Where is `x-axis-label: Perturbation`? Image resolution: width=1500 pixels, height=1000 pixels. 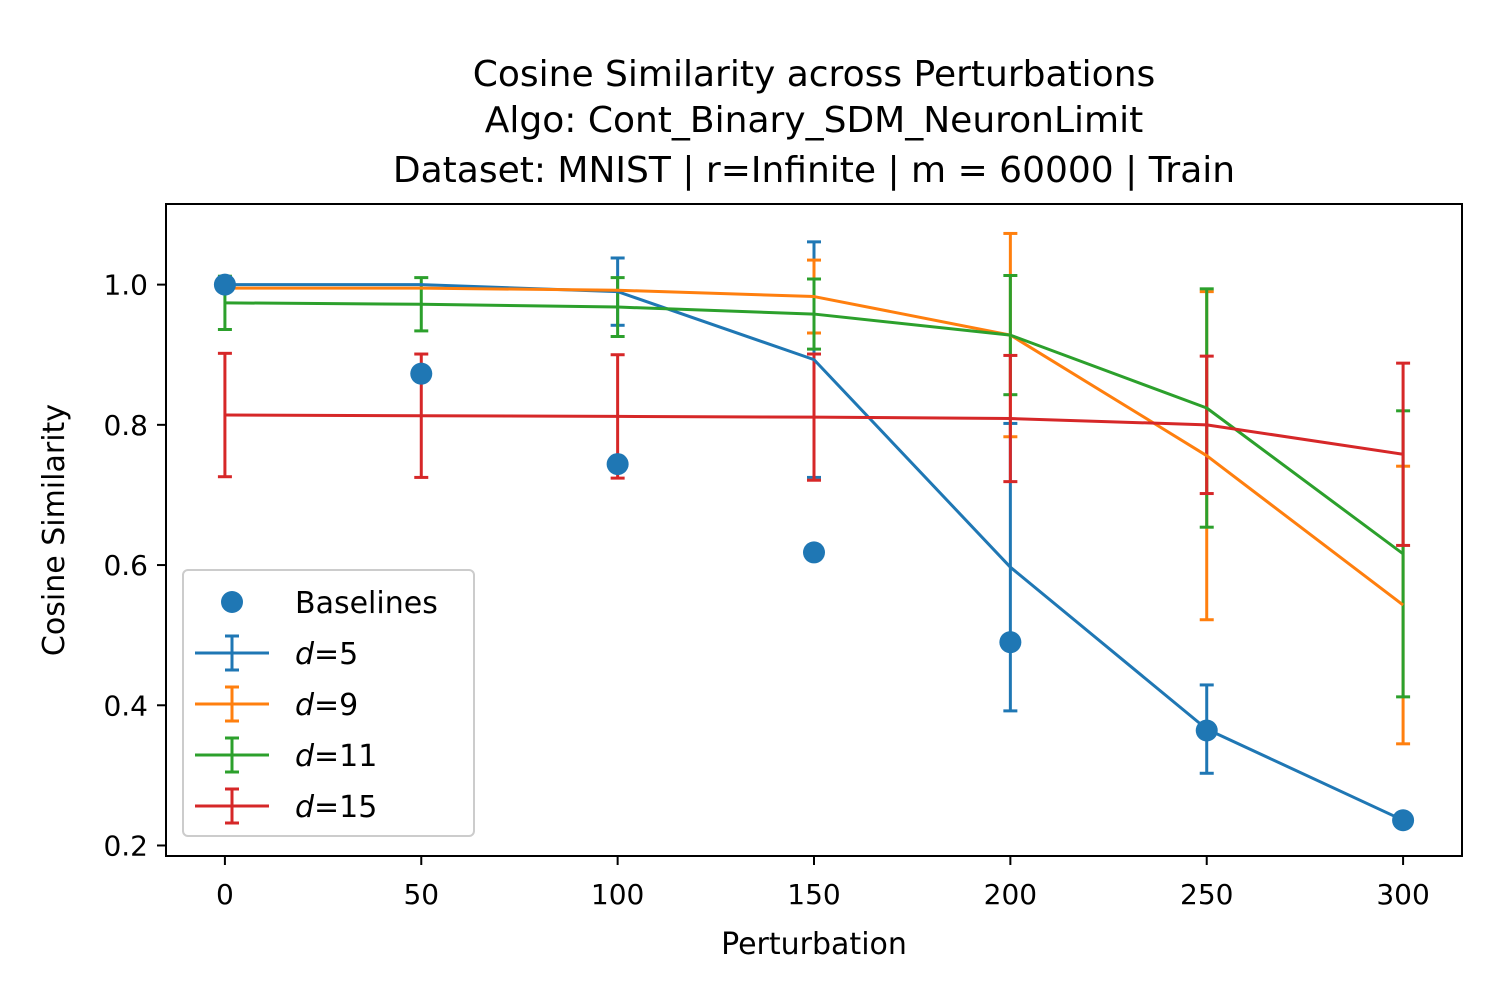
x-axis-label: Perturbation is located at coordinates (814, 944).